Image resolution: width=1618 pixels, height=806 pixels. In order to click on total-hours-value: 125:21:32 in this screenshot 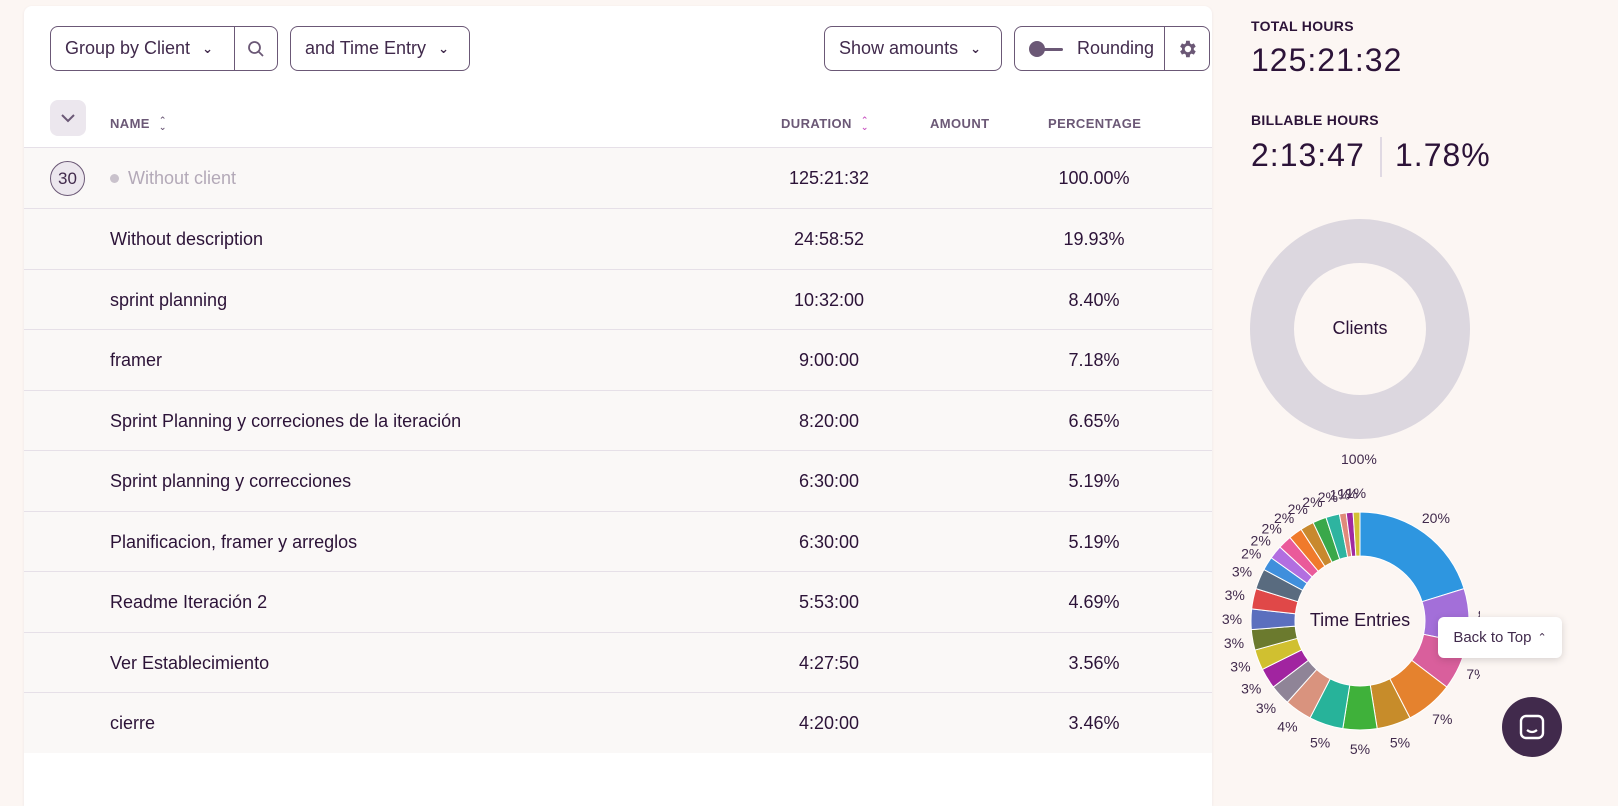, I will do `click(1327, 60)`.